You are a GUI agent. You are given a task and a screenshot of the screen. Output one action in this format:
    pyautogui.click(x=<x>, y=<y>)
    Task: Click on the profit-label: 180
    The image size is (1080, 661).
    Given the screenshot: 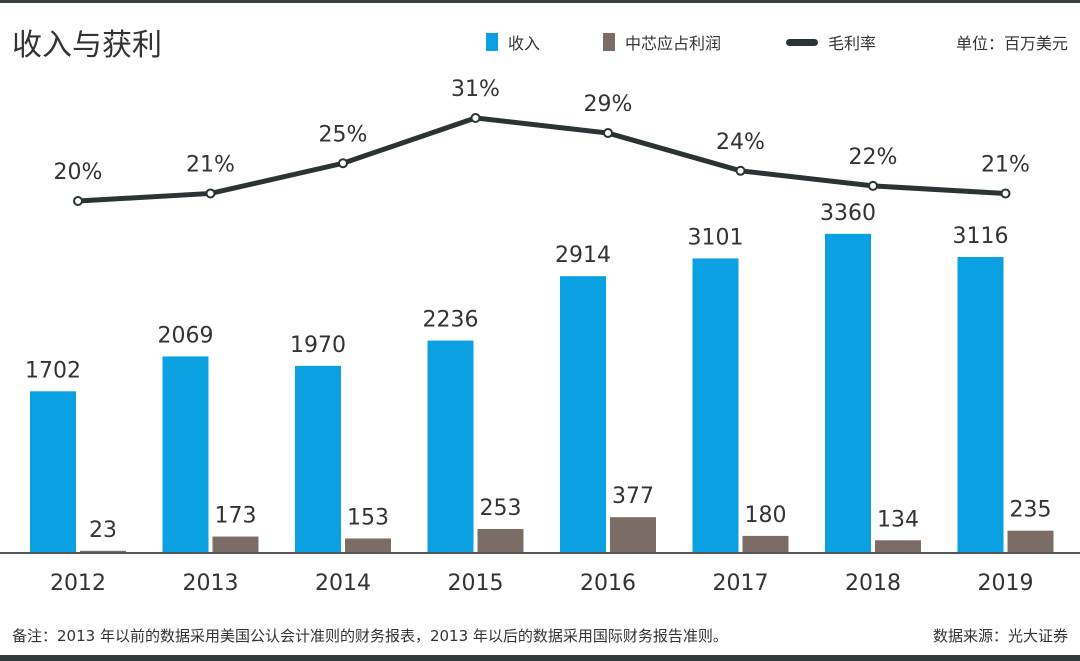 What is the action you would take?
    pyautogui.click(x=766, y=515)
    